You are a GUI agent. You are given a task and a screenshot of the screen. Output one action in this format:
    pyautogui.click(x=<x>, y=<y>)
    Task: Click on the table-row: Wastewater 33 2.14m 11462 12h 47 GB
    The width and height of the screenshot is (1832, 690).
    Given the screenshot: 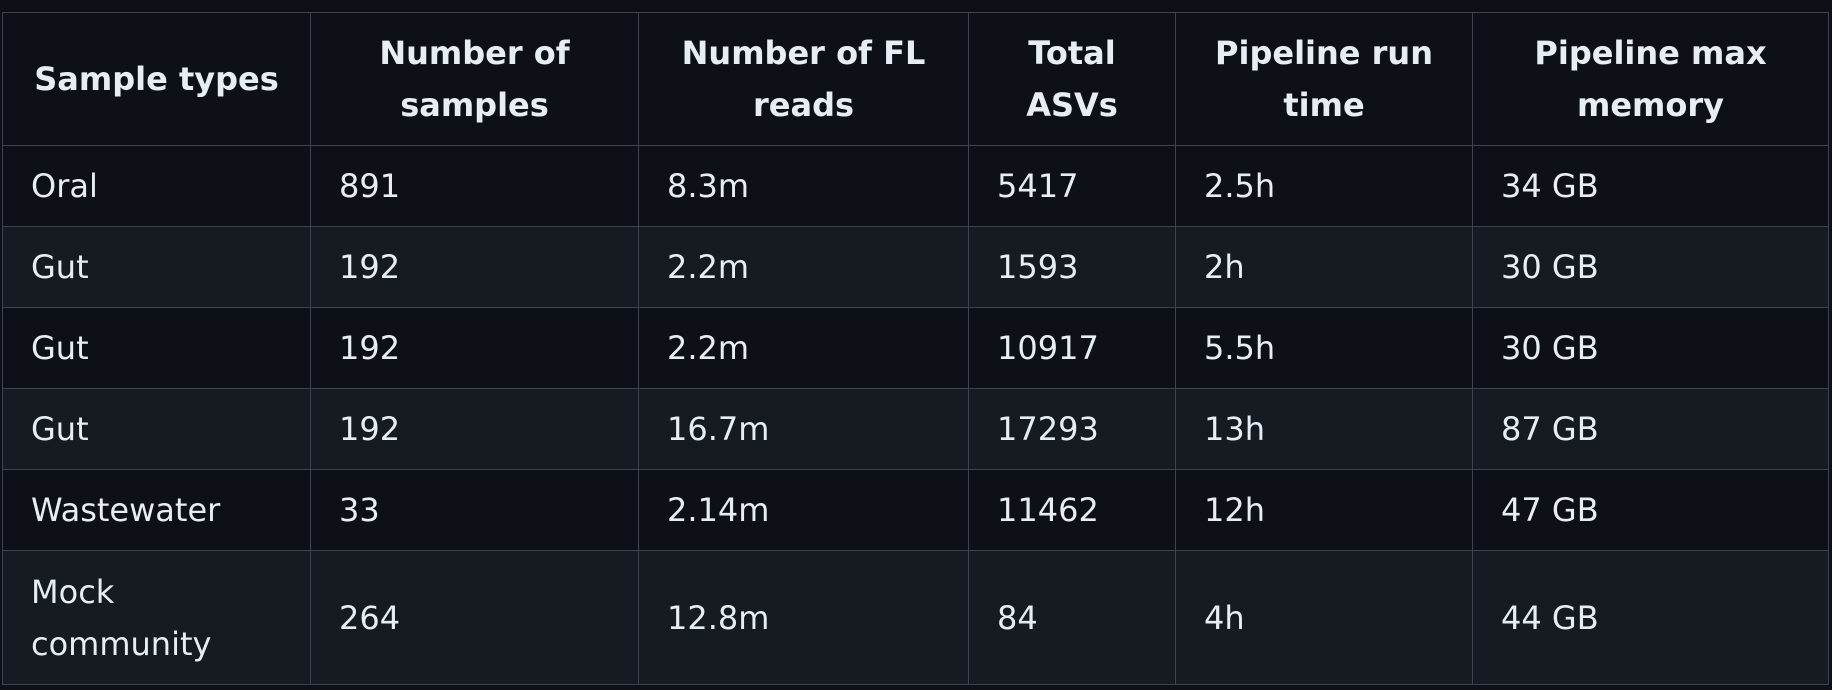 What is the action you would take?
    pyautogui.click(x=915, y=510)
    